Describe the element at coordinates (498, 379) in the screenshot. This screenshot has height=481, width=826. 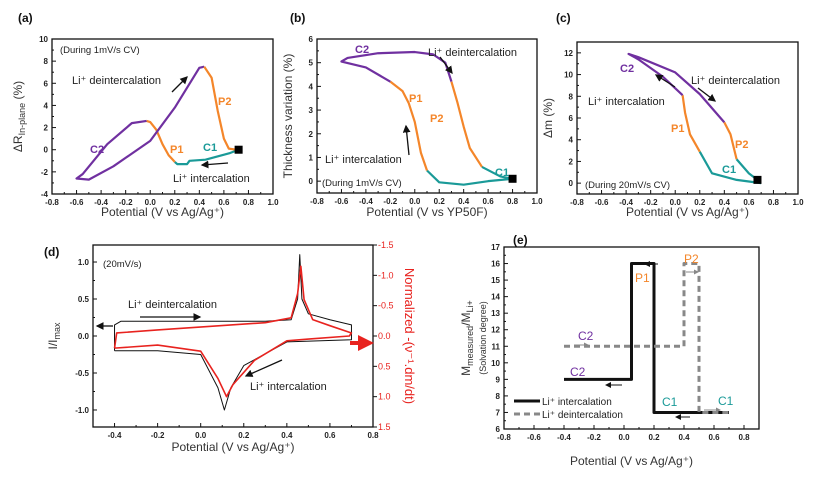
I see `y-tick-label: 9` at that location.